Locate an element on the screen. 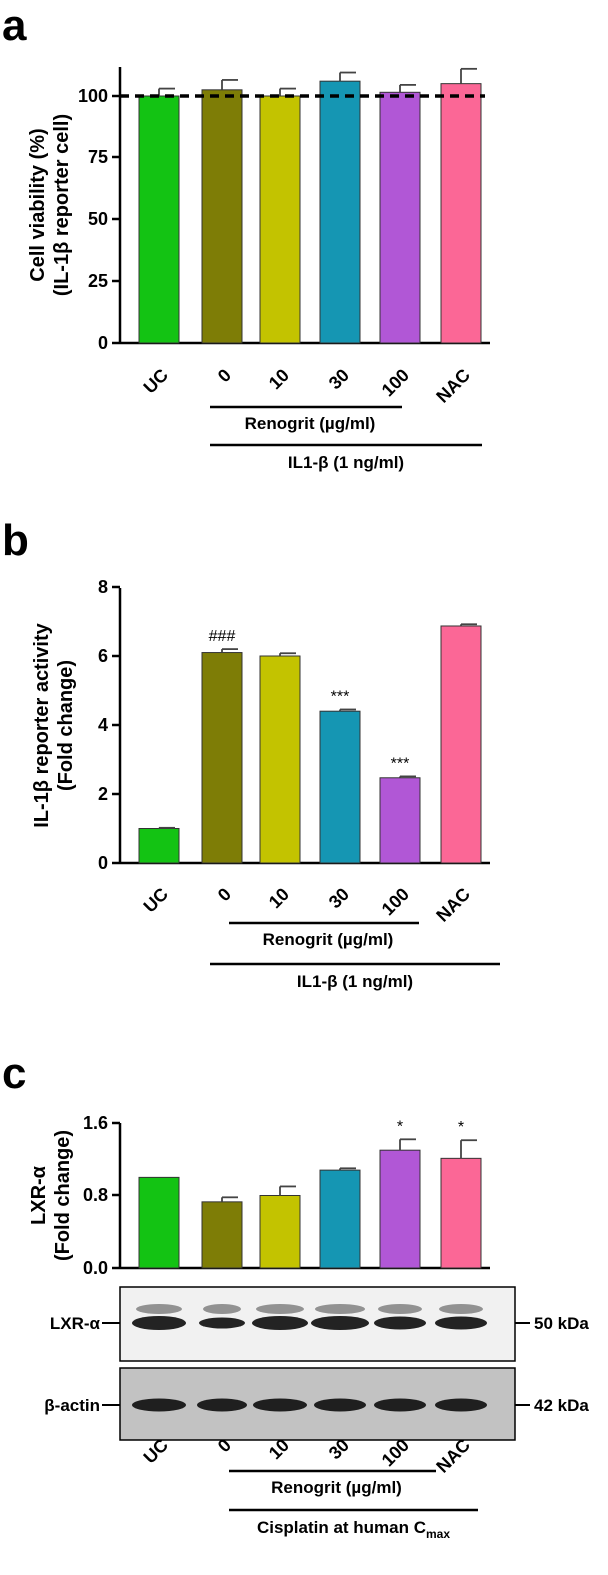 The height and width of the screenshot is (1575, 608). y-tick-label: 0.0 is located at coordinates (95, 1268).